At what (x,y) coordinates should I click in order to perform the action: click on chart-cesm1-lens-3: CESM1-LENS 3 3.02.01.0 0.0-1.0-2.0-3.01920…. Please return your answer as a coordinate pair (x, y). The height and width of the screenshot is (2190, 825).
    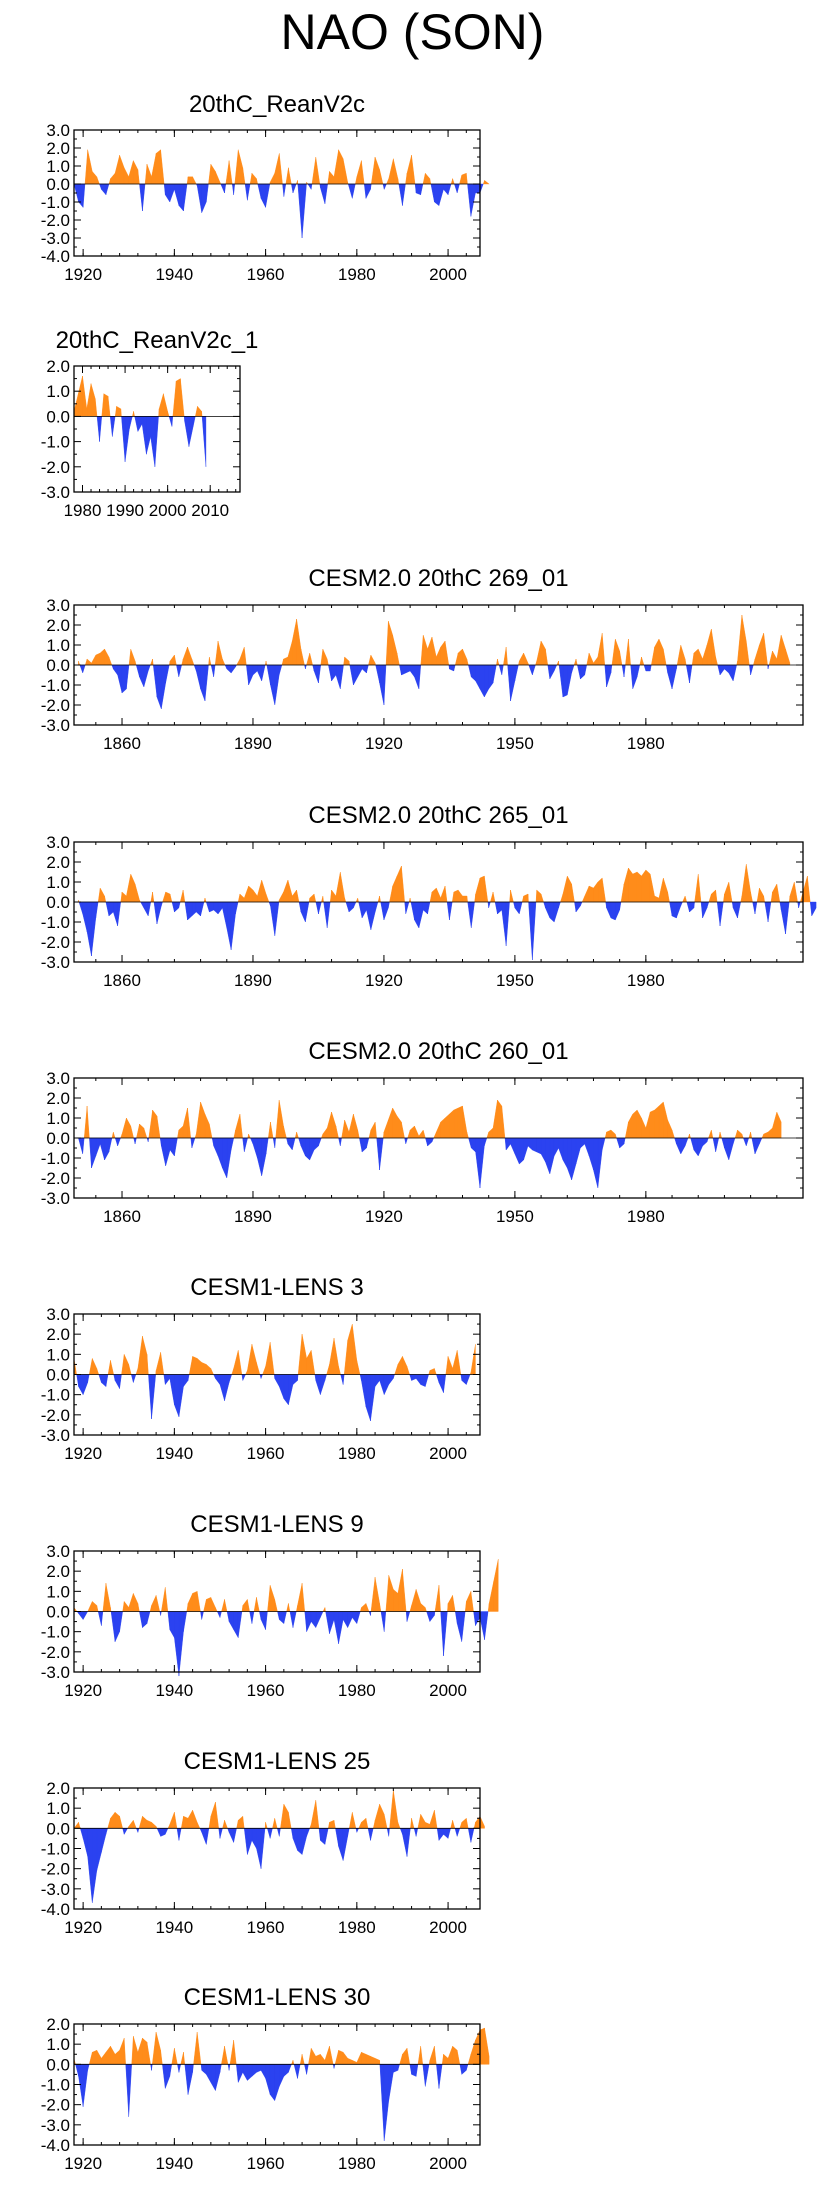
    Looking at the image, I should click on (261, 1368).